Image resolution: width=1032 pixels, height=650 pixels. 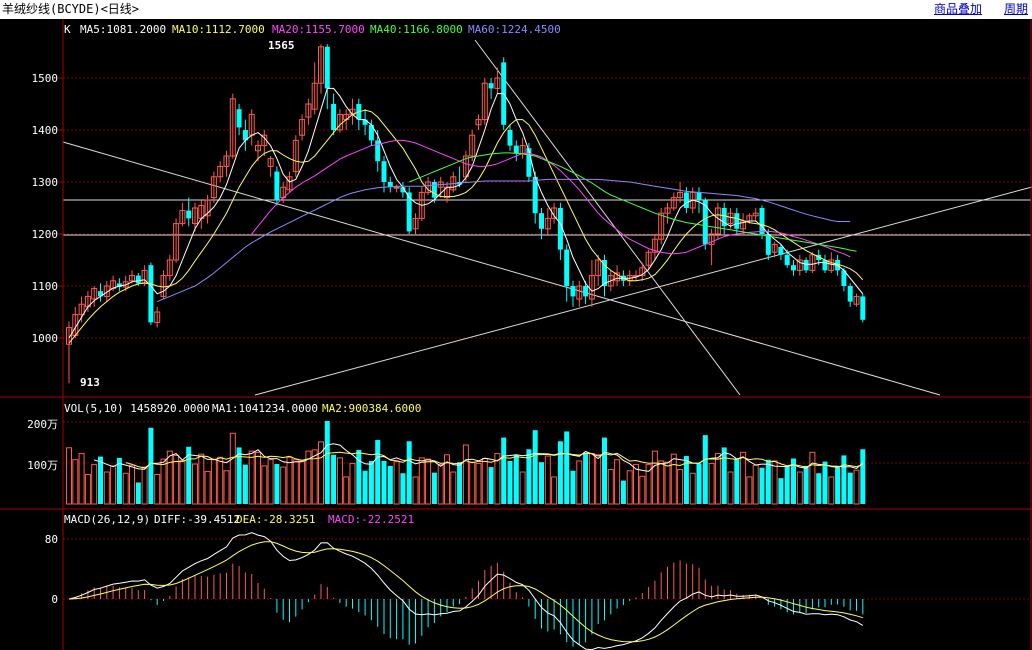 I want to click on diff-line, so click(x=466, y=591).